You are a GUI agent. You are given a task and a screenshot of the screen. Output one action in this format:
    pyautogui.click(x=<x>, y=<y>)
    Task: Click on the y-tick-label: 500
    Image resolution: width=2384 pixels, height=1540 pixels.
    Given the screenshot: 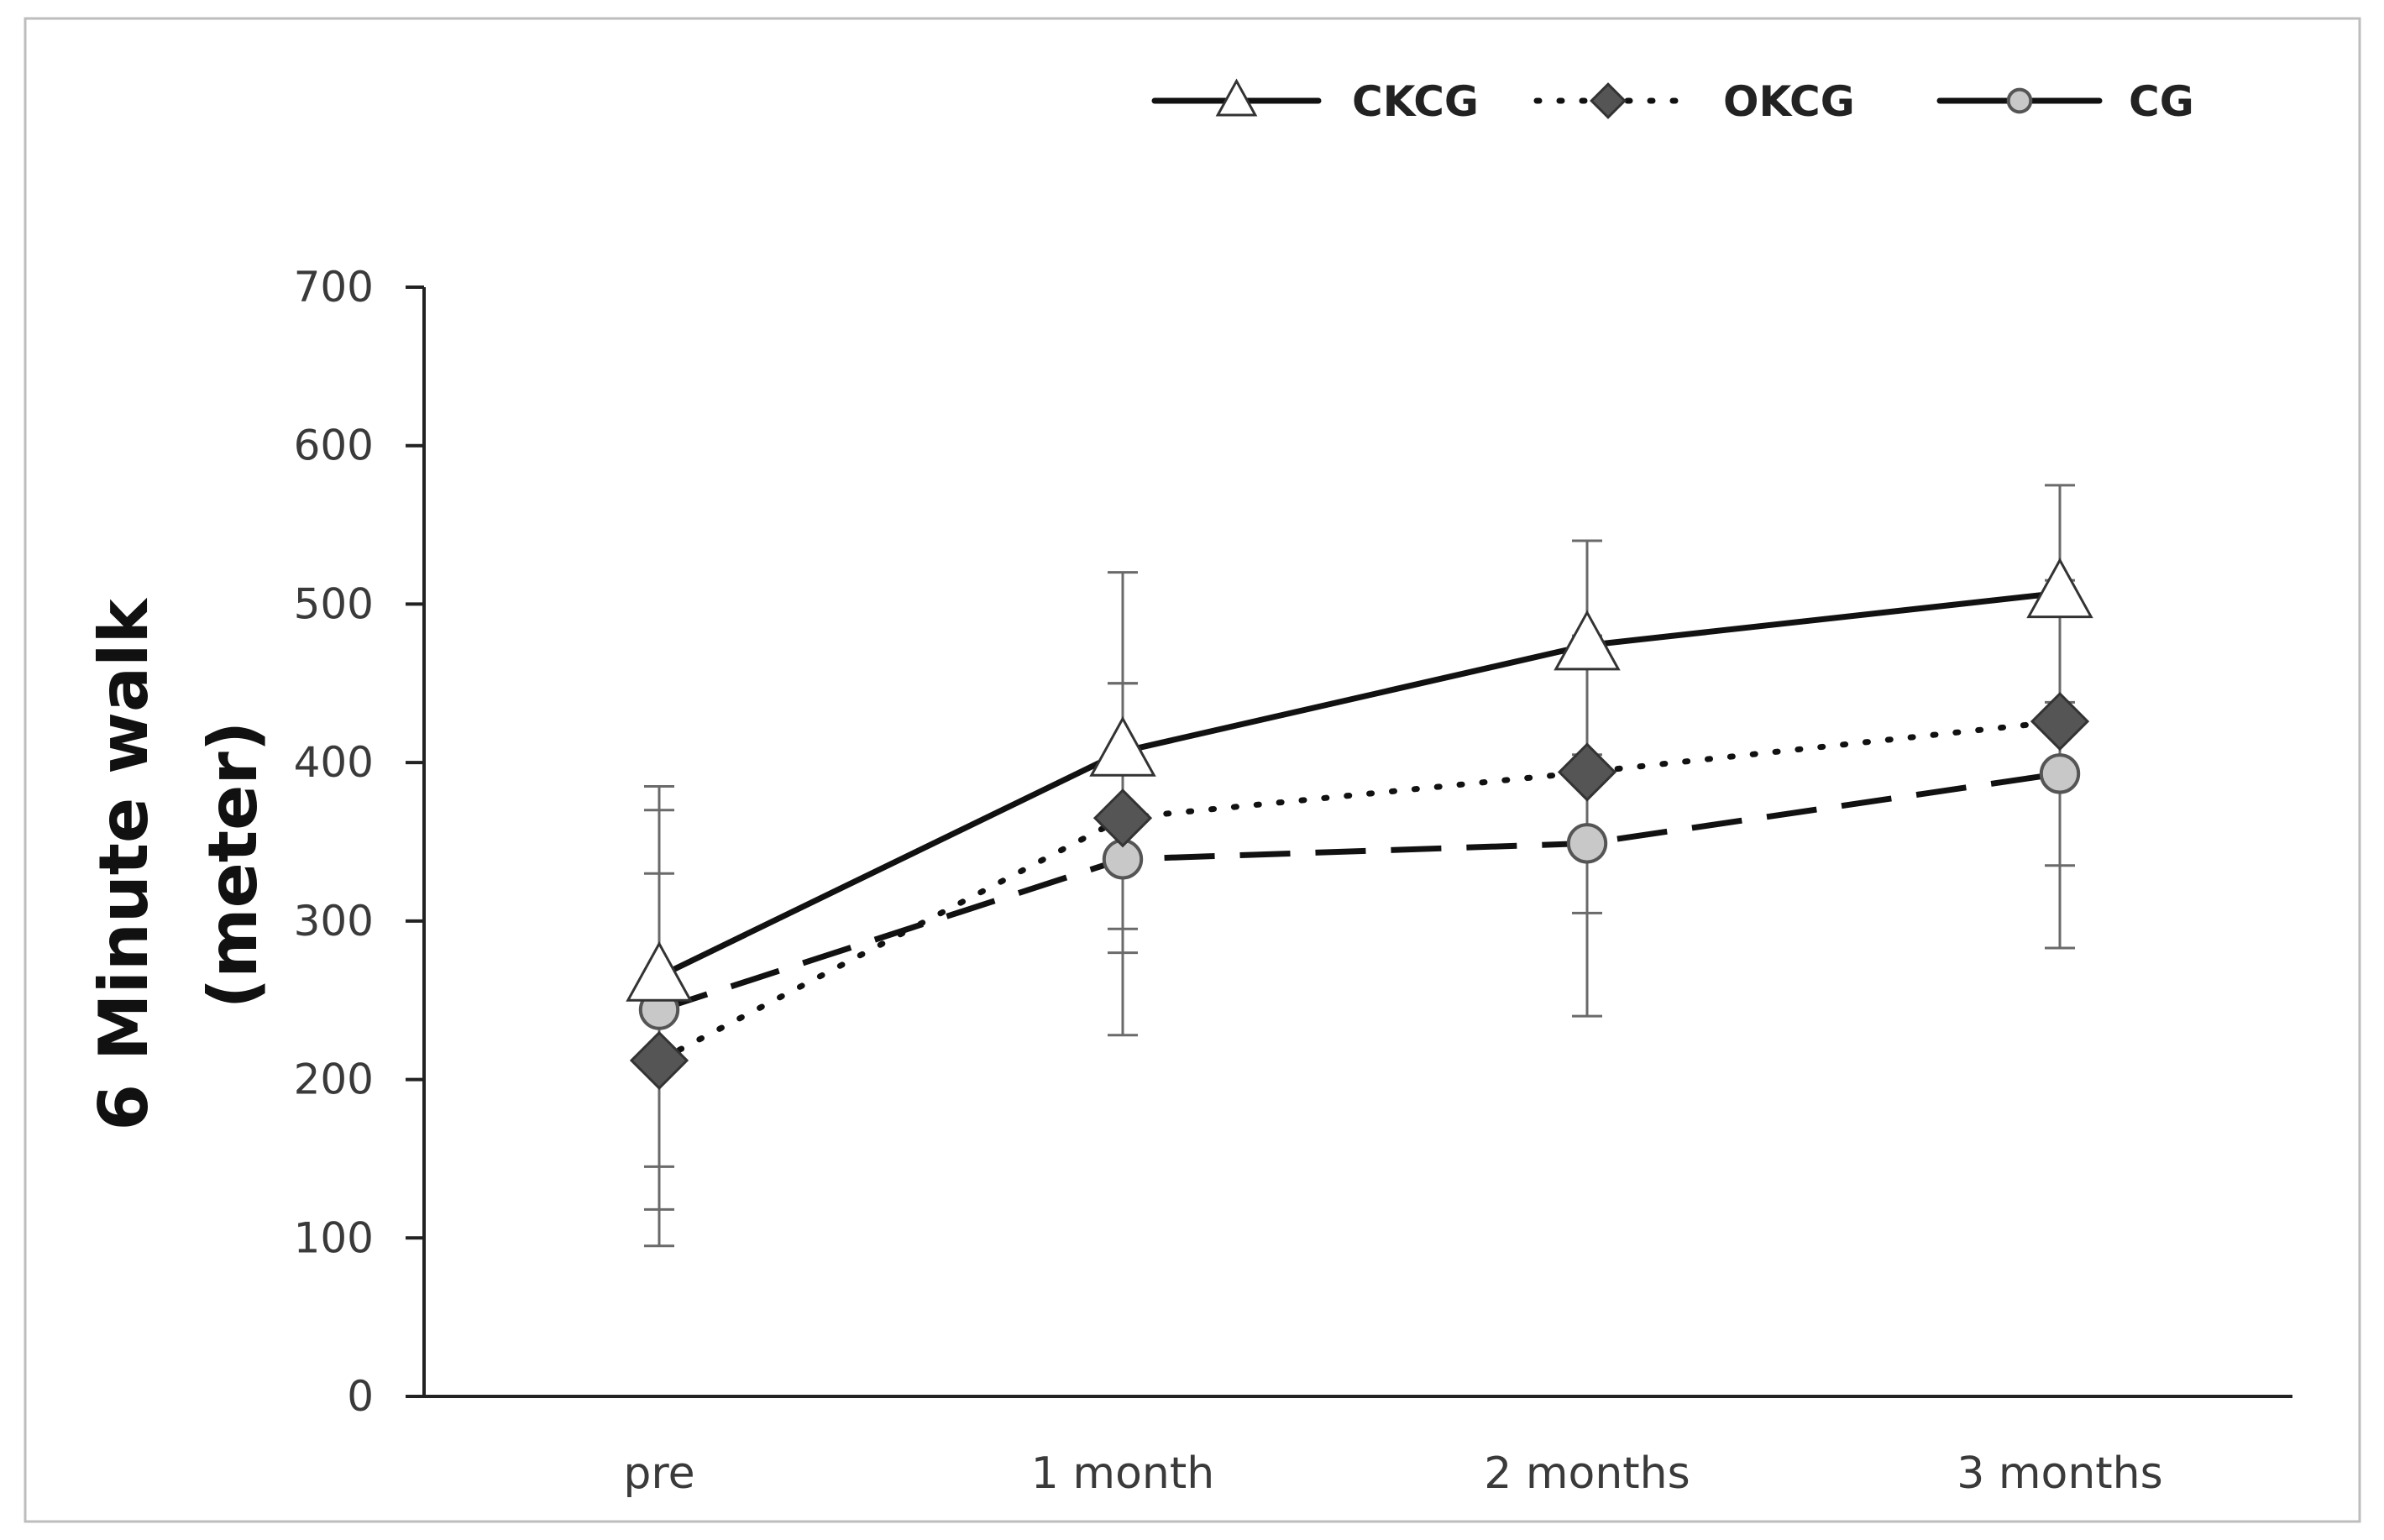 What is the action you would take?
    pyautogui.click(x=334, y=603)
    